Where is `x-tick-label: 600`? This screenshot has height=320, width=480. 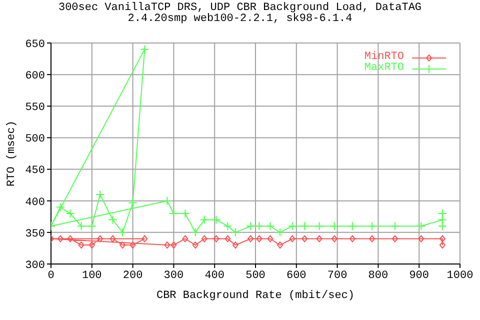
x-tick-label: 600 is located at coordinates (296, 276).